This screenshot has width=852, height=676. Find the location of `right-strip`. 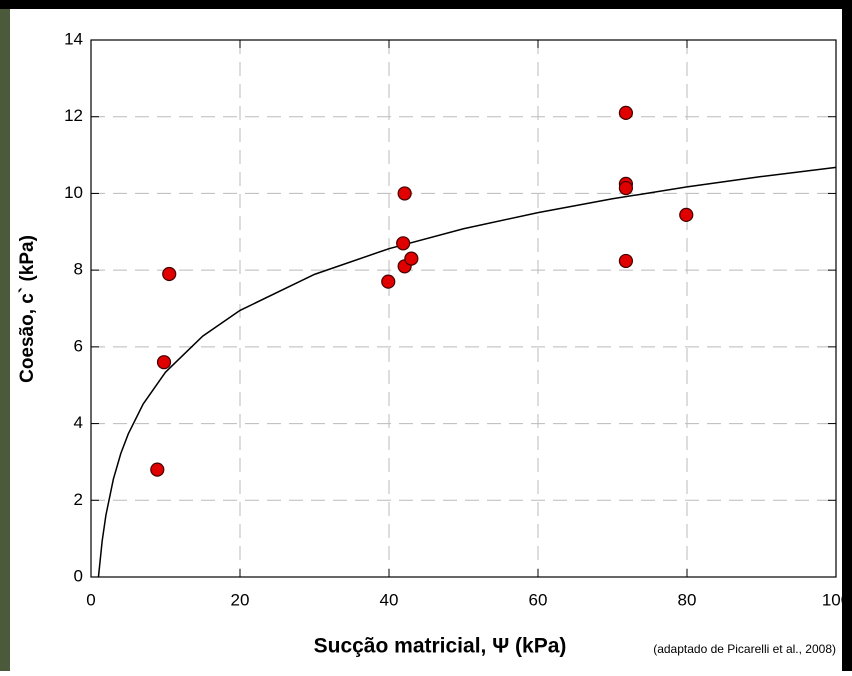

right-strip is located at coordinates (847, 340).